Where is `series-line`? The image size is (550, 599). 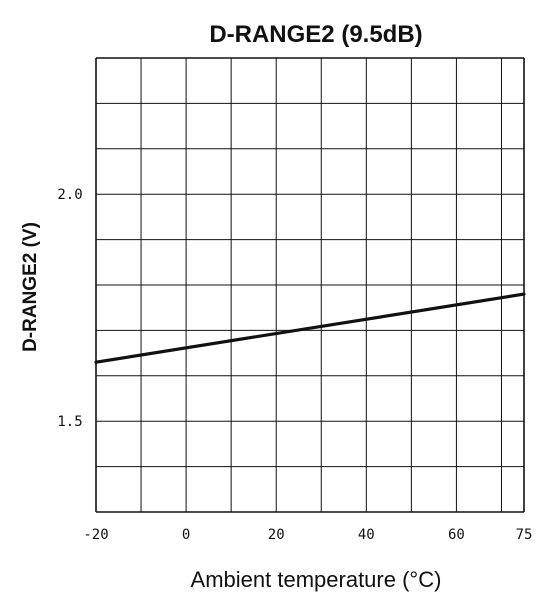
series-line is located at coordinates (310, 328).